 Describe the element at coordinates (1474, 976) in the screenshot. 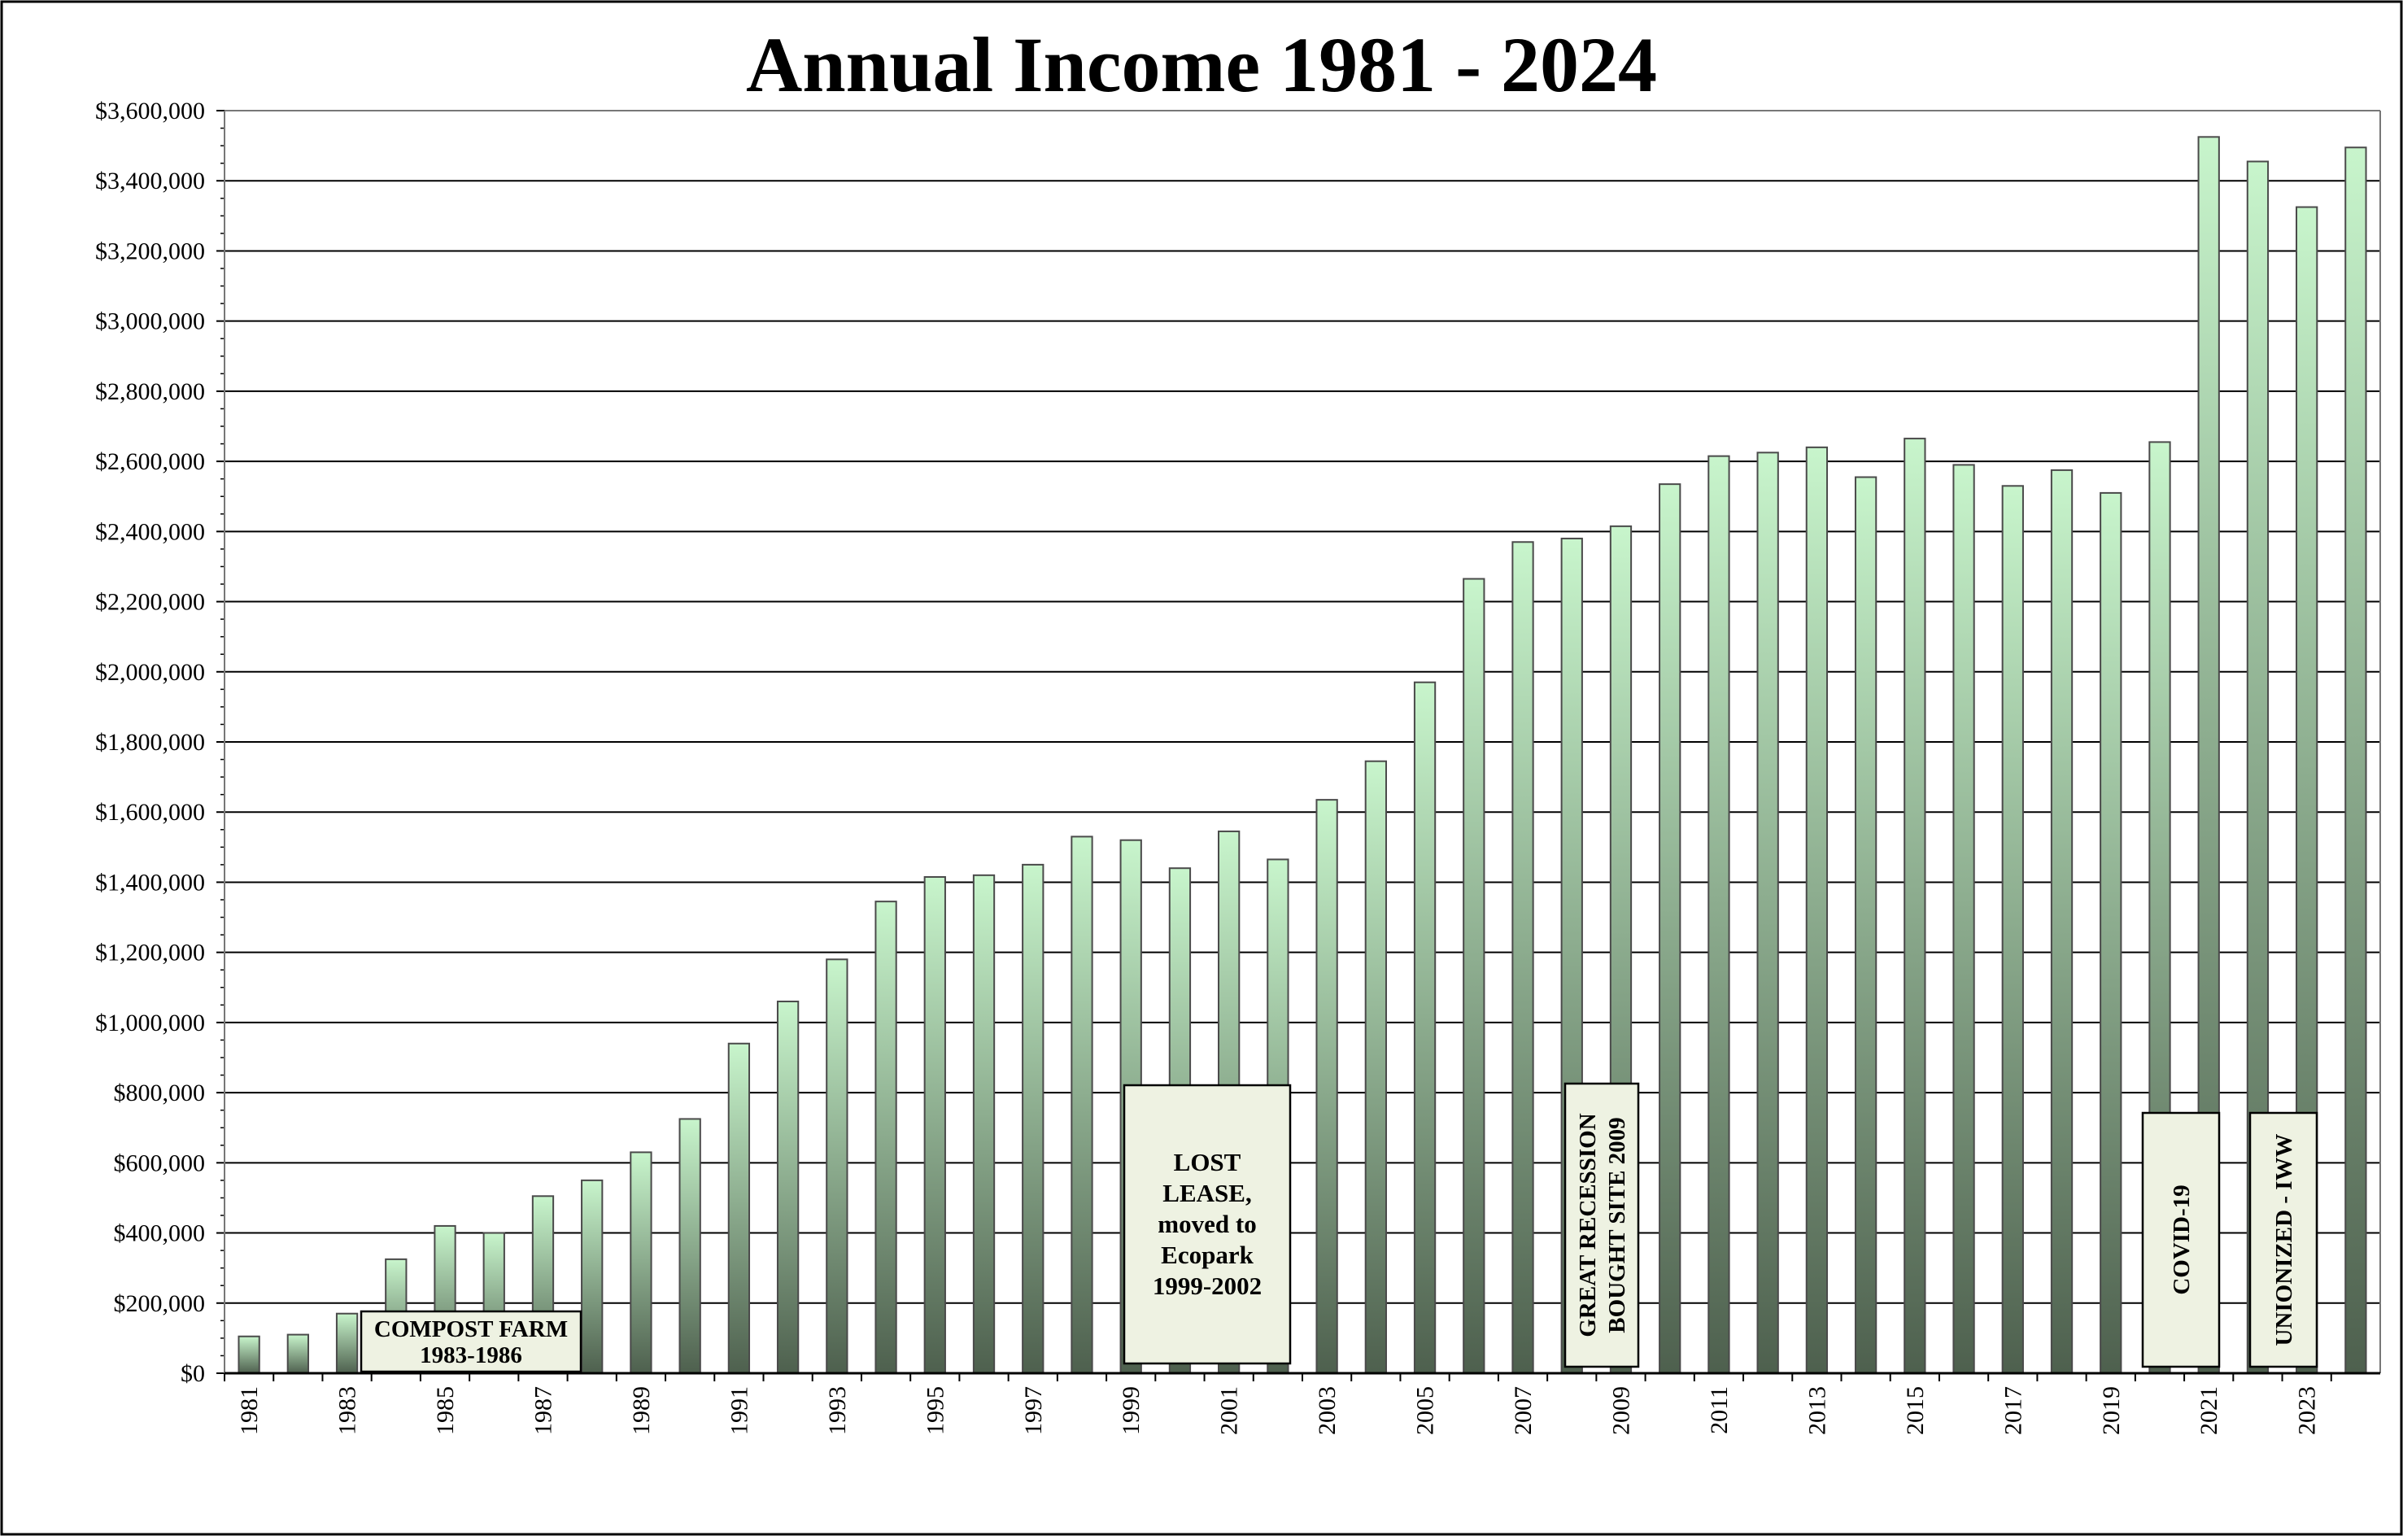

I see `bar-2006` at that location.